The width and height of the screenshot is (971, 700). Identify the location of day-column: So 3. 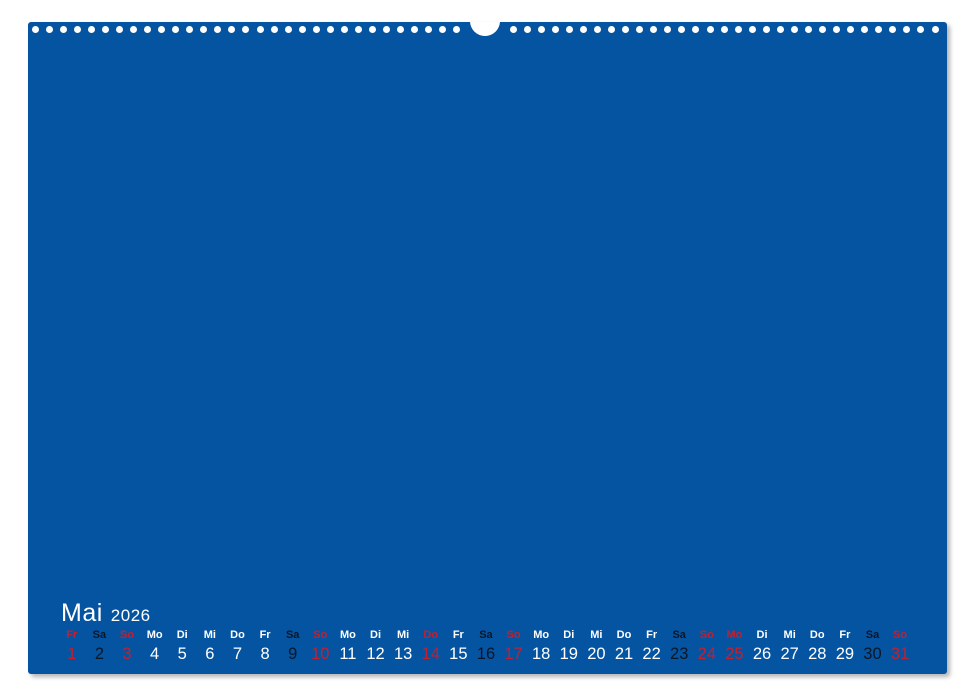
(127, 646).